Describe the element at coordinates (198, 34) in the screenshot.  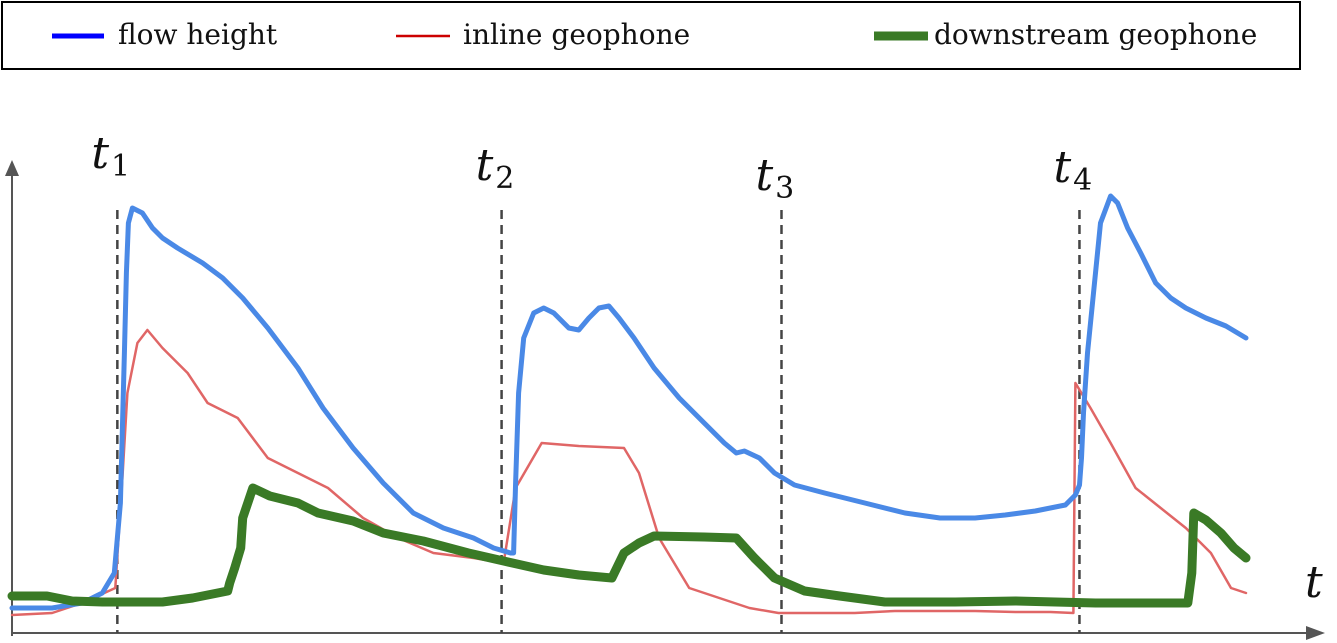
I see `legend-label-flow-height: flow height` at that location.